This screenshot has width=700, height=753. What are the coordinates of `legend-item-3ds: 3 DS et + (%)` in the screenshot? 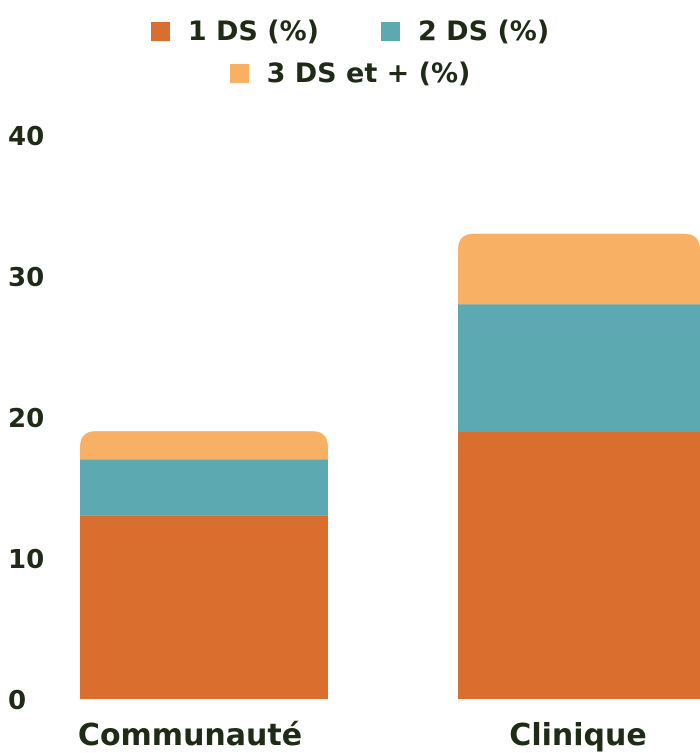 It's located at (350, 73).